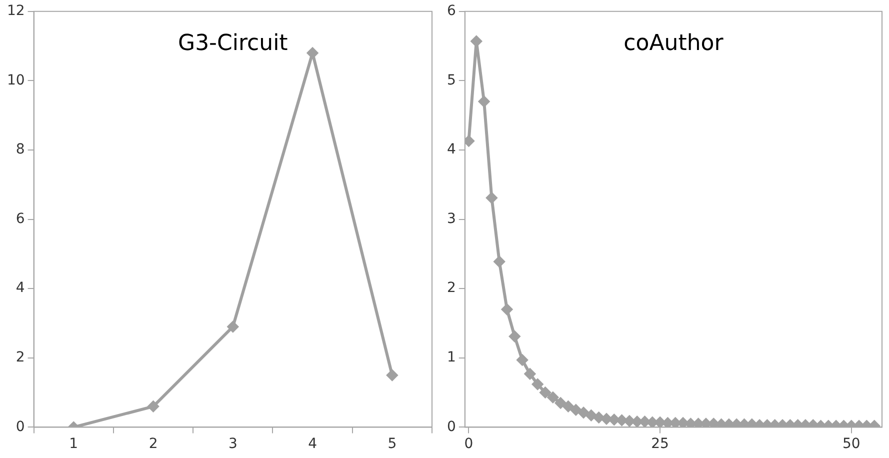  What do you see at coordinates (73, 444) in the screenshot?
I see `x-tick-label: 1` at bounding box center [73, 444].